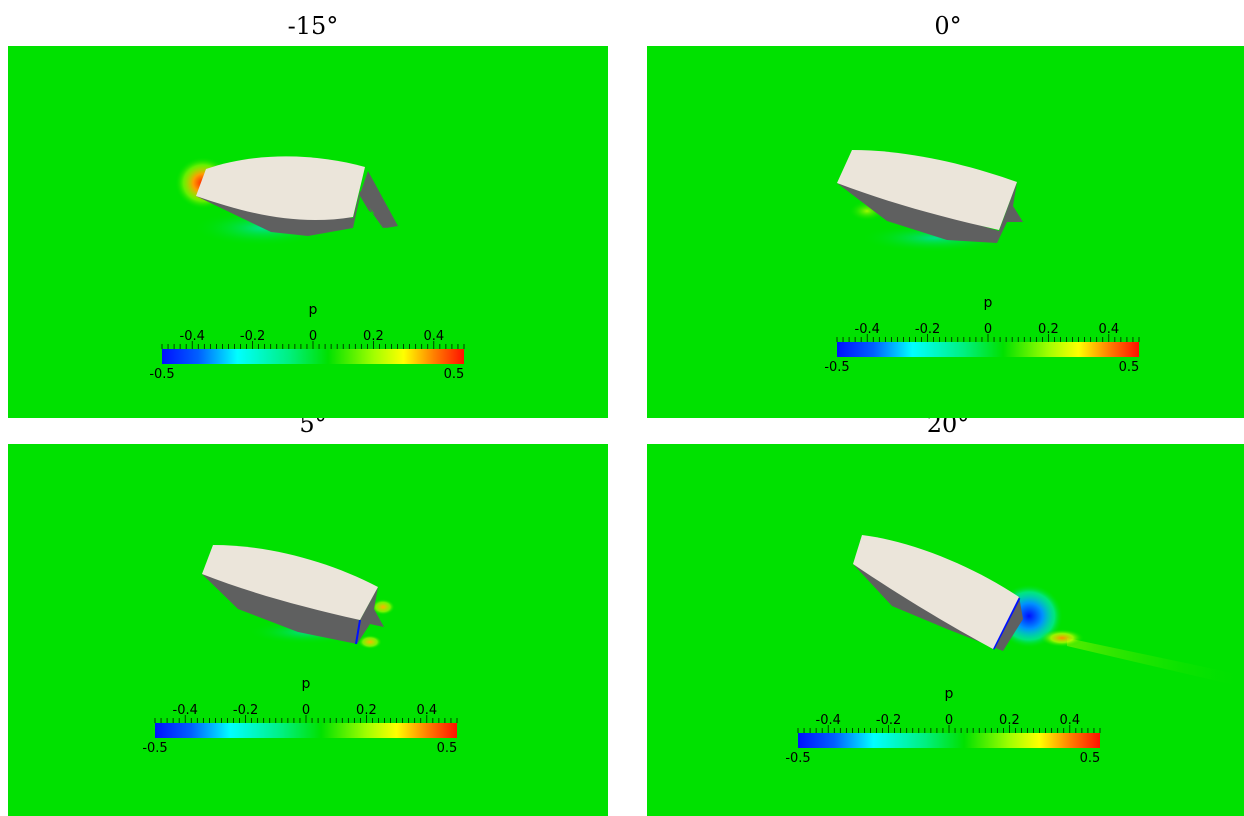  What do you see at coordinates (370, 642) in the screenshot?
I see `stagnation-zone-lower` at bounding box center [370, 642].